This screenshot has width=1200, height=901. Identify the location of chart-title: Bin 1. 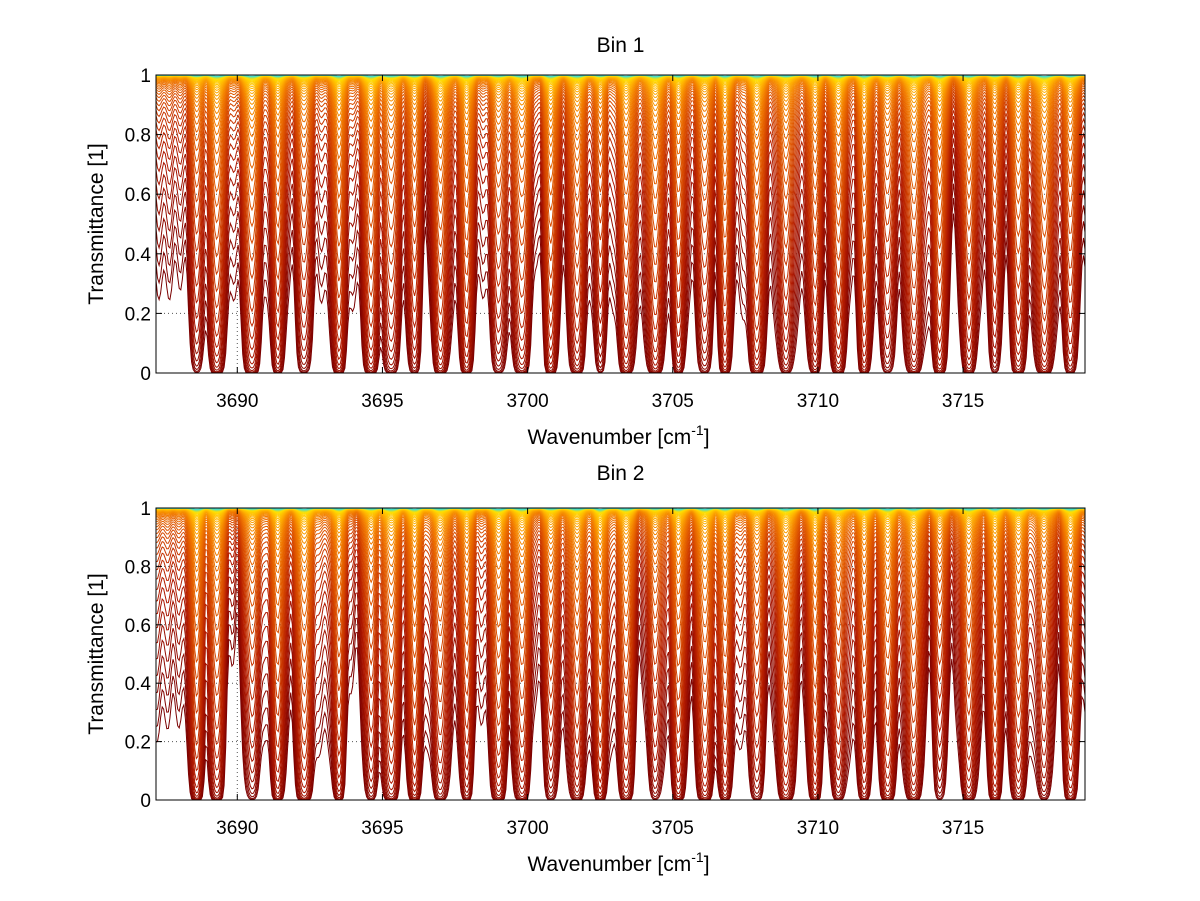
(621, 45).